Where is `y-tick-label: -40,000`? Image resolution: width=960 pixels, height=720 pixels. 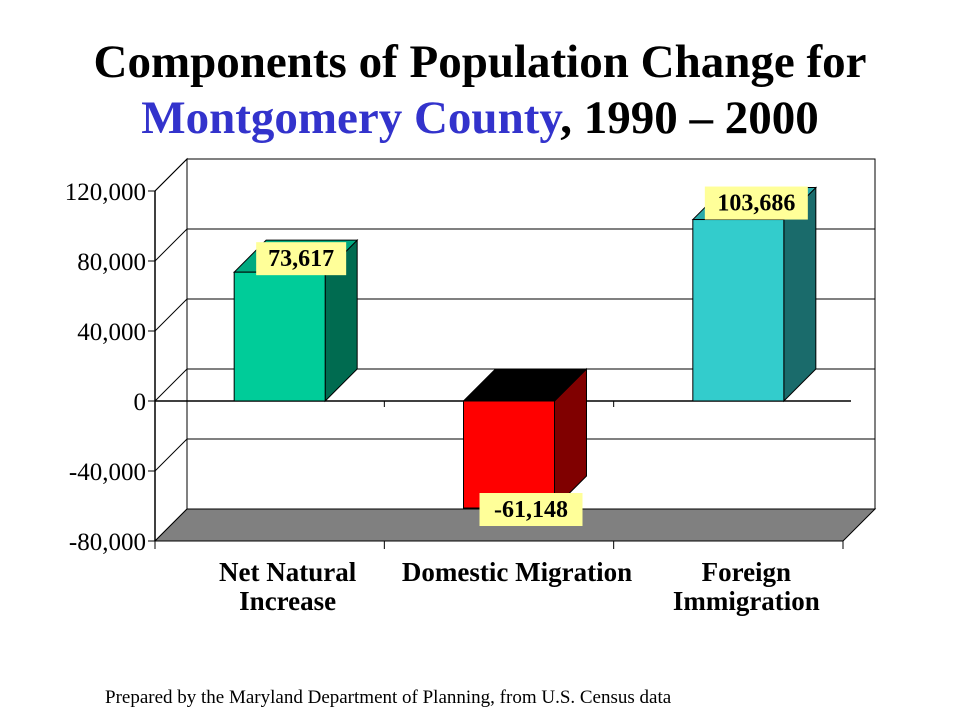 y-tick-label: -40,000 is located at coordinates (107, 472).